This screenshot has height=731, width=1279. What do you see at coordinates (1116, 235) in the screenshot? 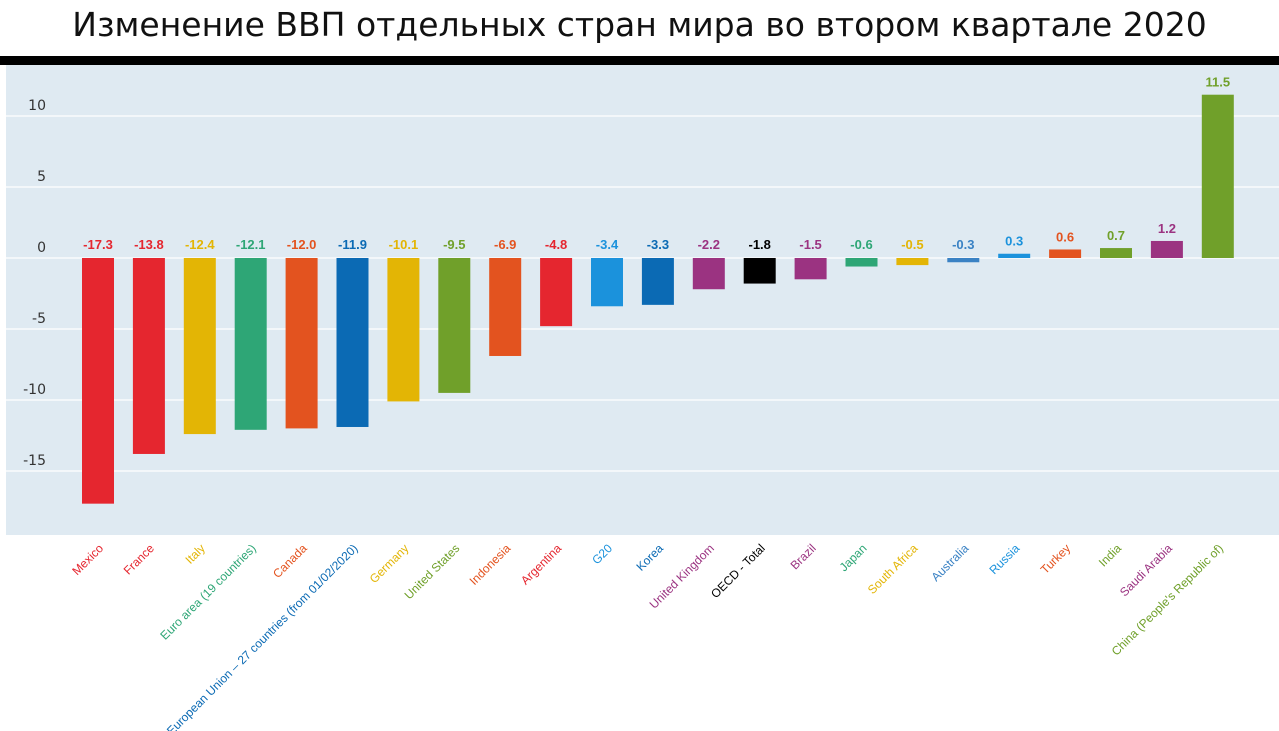
I see `data-label: 0.7` at bounding box center [1116, 235].